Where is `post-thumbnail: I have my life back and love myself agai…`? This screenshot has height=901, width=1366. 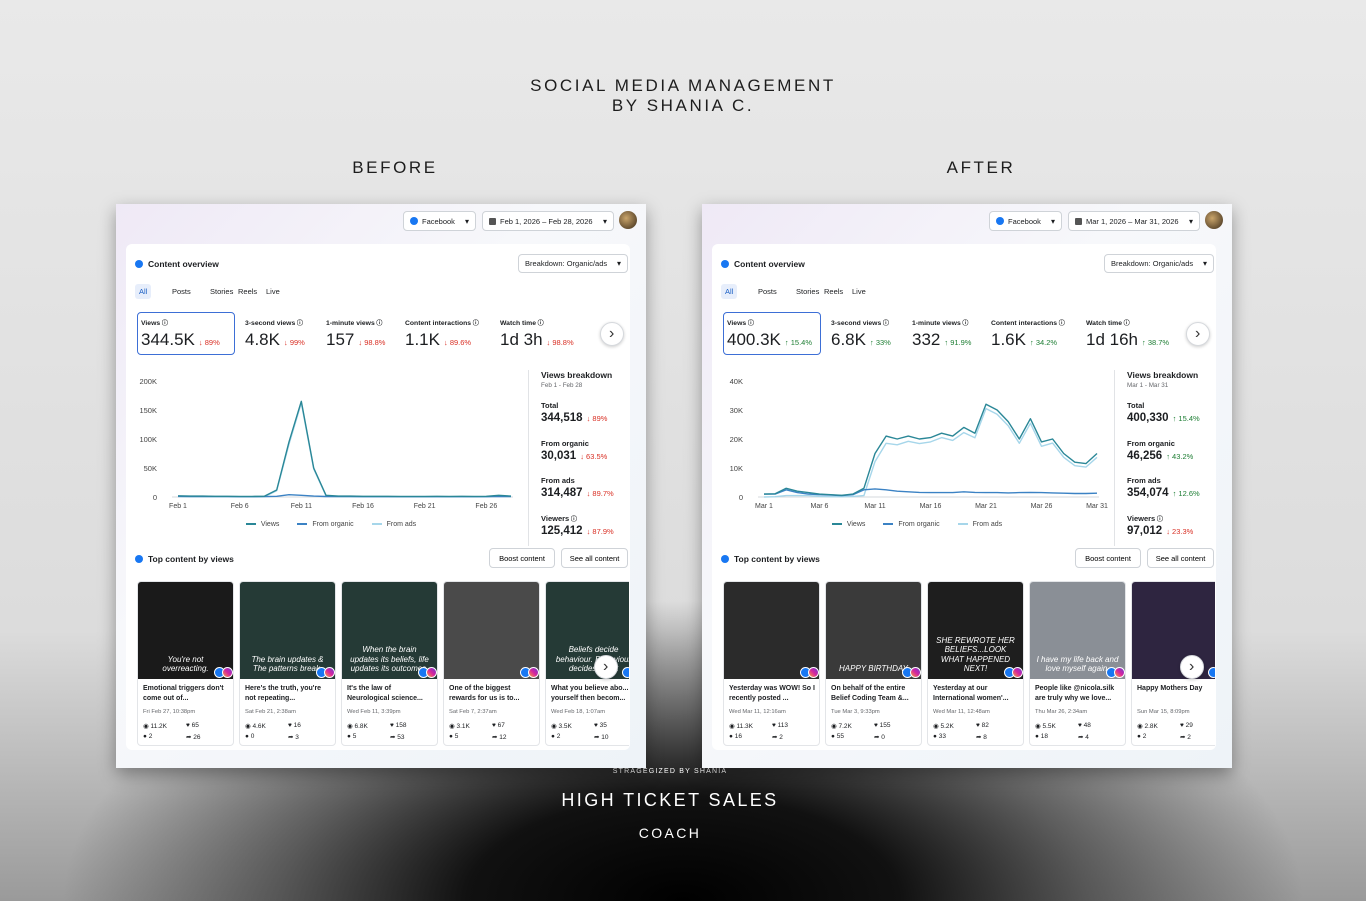
post-thumbnail: I have my life back and love myself agai… is located at coordinates (1077, 630).